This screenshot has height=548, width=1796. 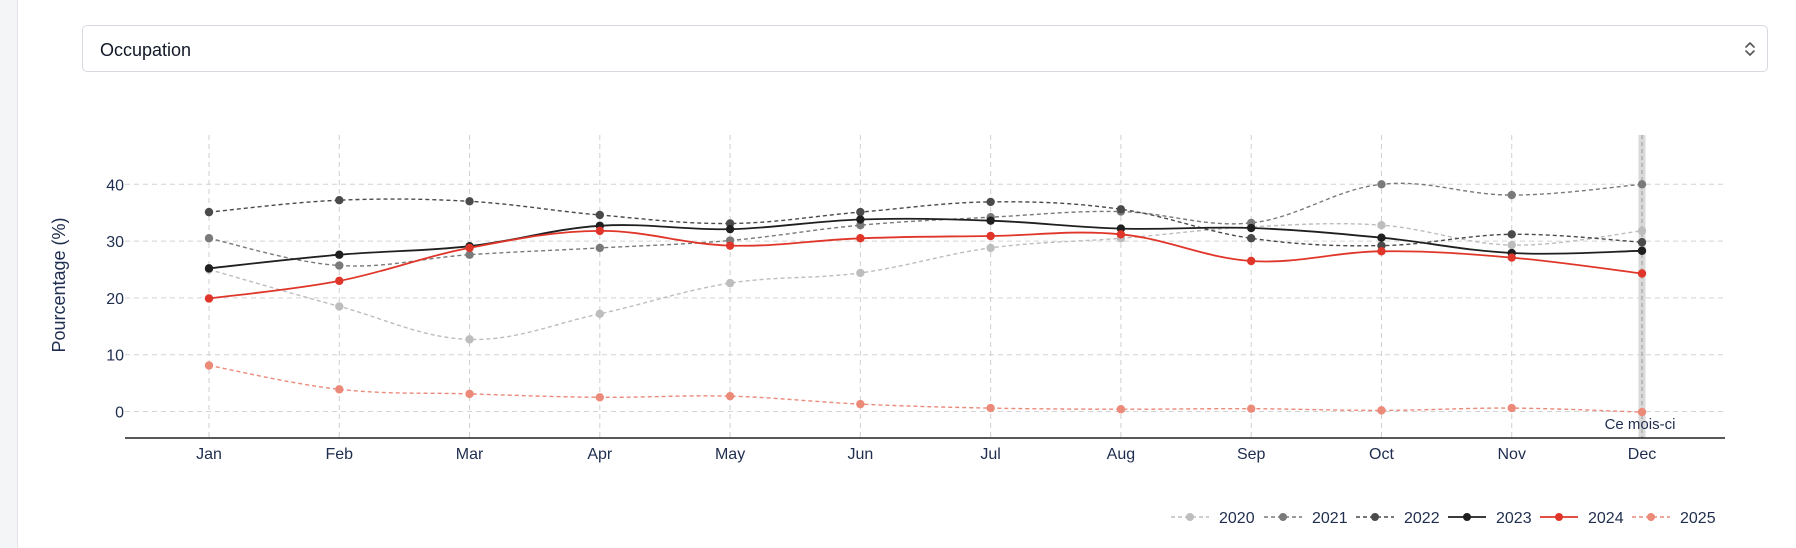 What do you see at coordinates (1606, 518) in the screenshot?
I see `legend-label: 2024` at bounding box center [1606, 518].